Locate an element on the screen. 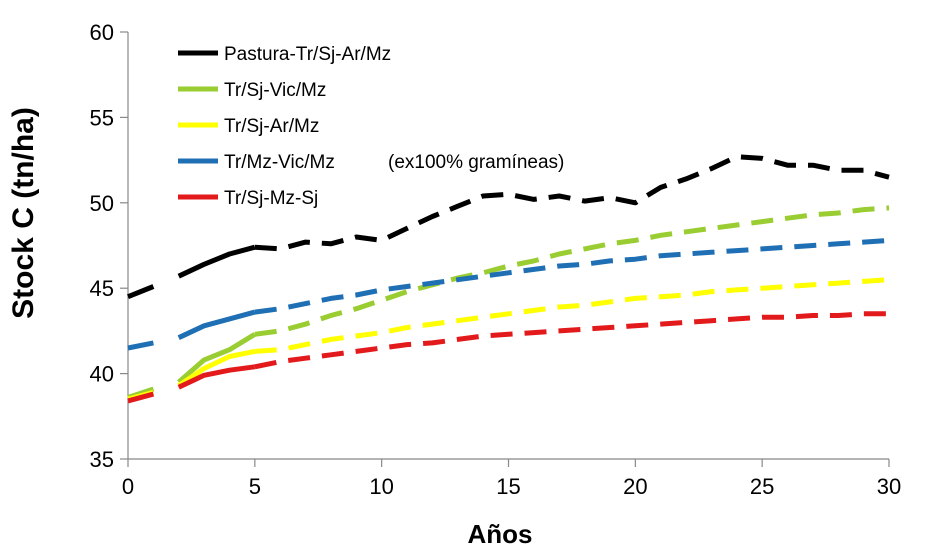 This screenshot has width=935, height=552. y-tick-label: 50 is located at coordinates (102, 203).